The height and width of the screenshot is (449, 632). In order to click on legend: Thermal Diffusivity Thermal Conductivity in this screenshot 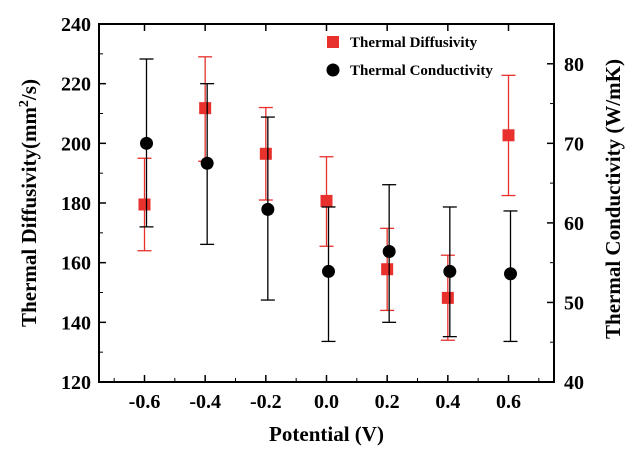, I will do `click(409, 57)`.